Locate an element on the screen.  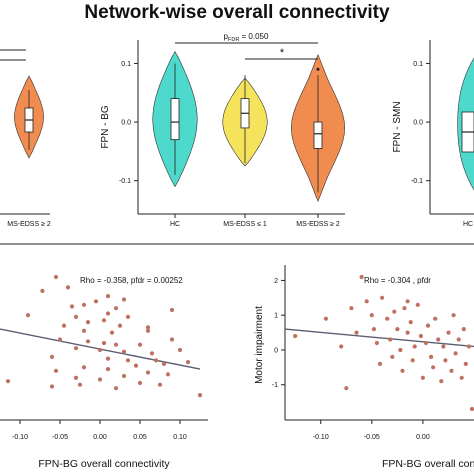
scatter-right-x-ticks: -0.10 -0.05 0.00 is located at coordinates (371, 430).